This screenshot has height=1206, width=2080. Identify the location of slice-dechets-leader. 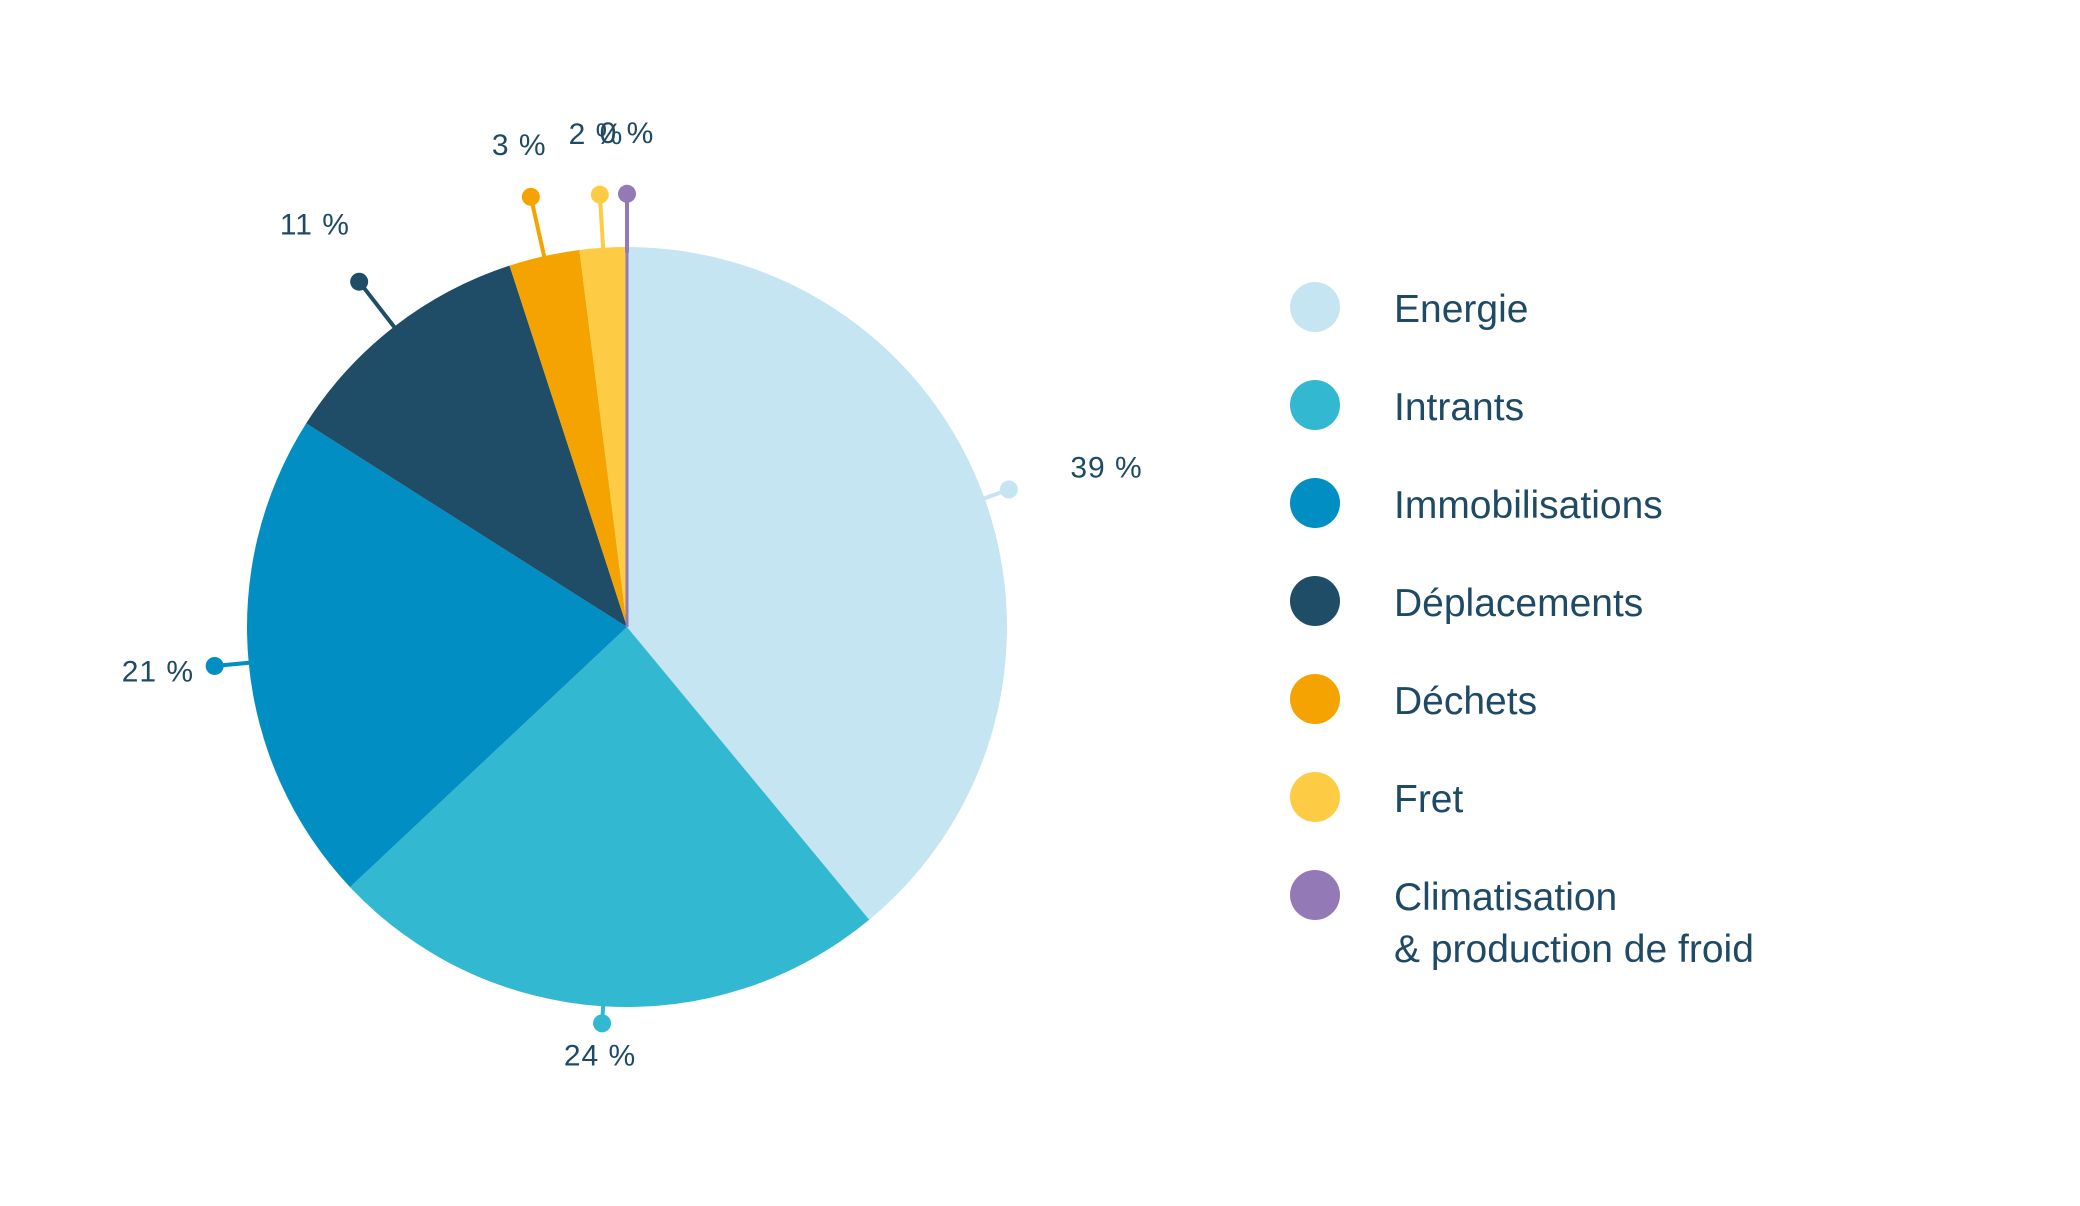
(538, 229).